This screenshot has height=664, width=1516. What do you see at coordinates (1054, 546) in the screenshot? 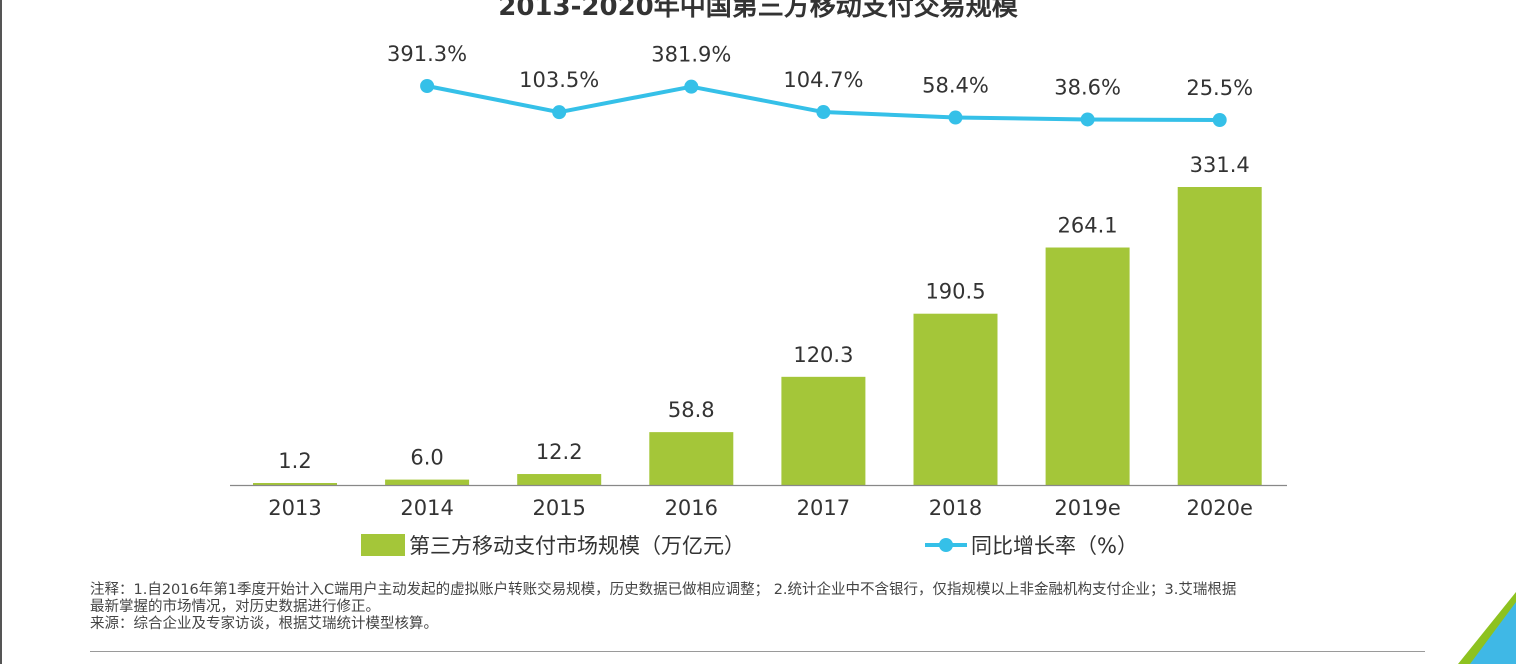
I see `legend-label-line: 同比增长率（%）` at bounding box center [1054, 546].